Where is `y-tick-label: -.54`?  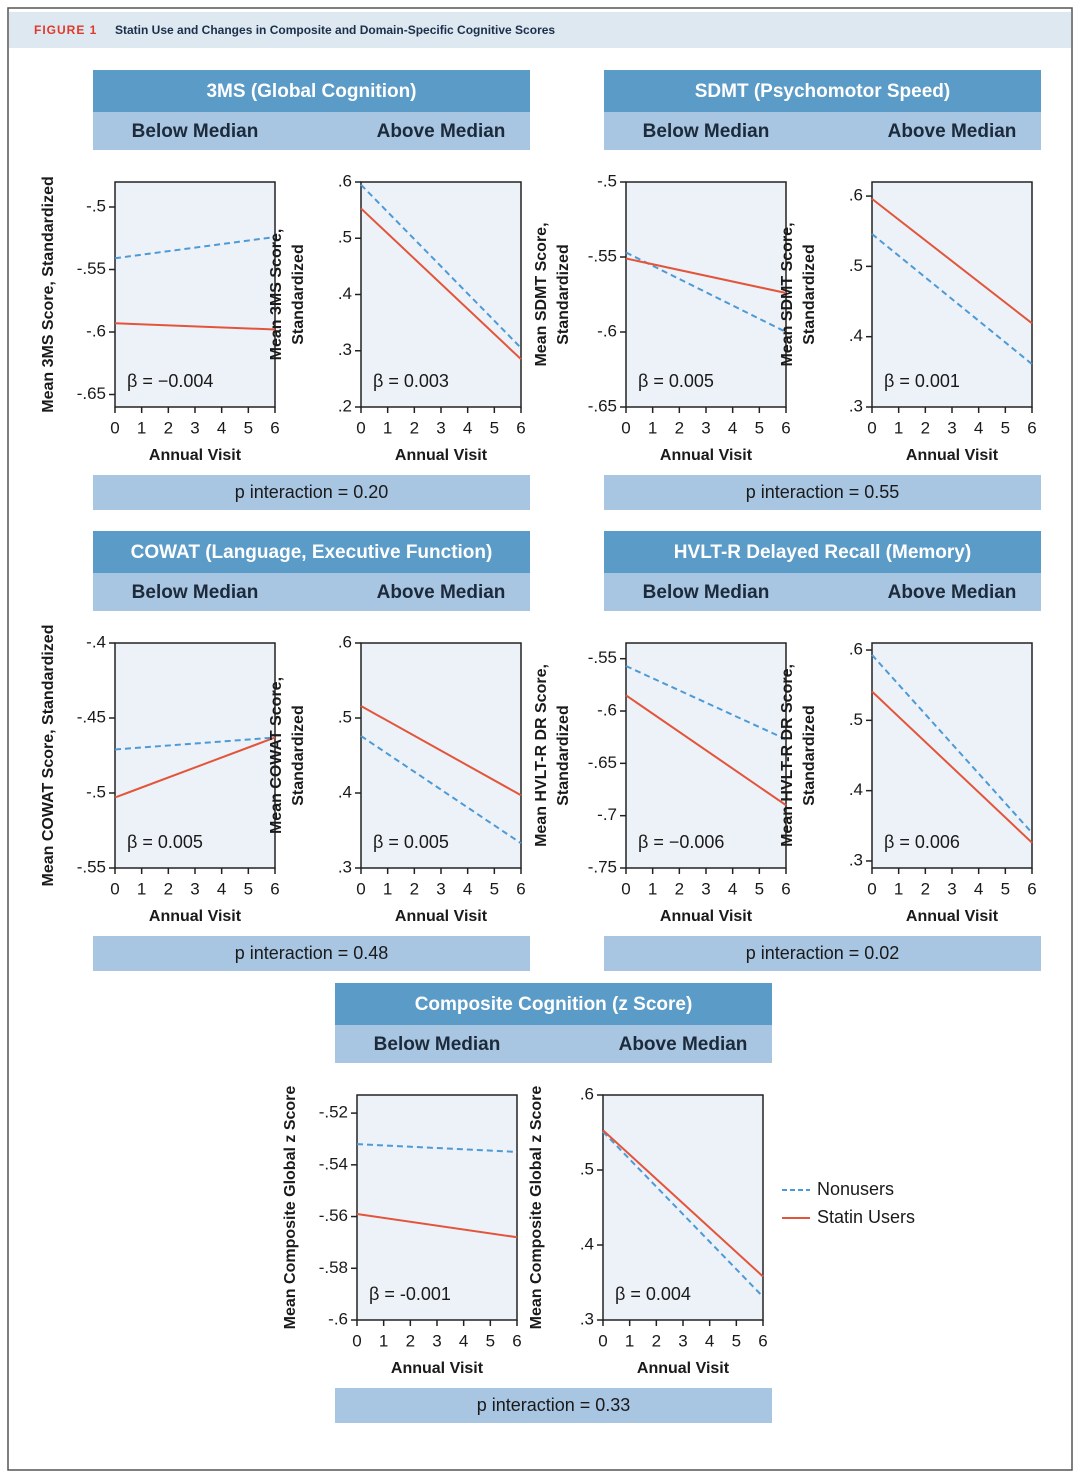 y-tick-label: -.54 is located at coordinates (333, 1163).